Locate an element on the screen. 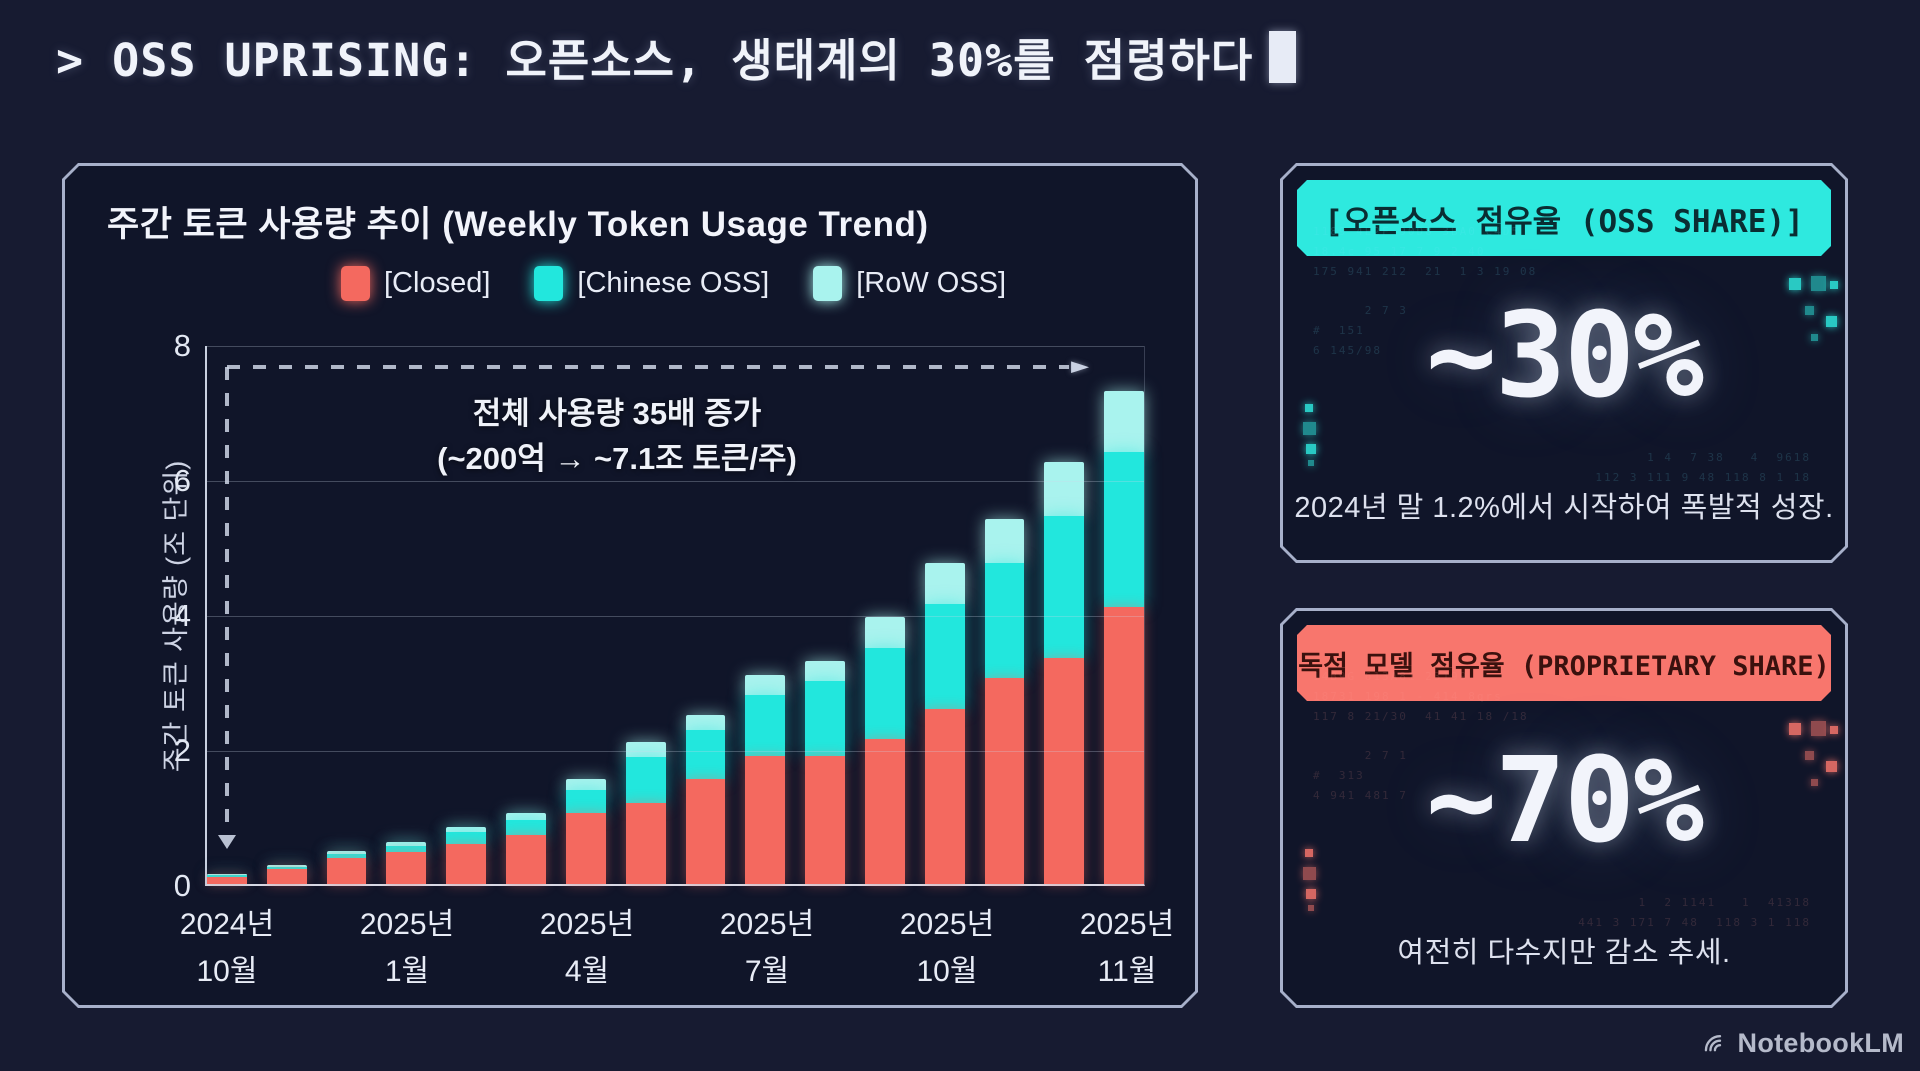 The height and width of the screenshot is (1071, 1920). bar-12-segment-rowoss is located at coordinates (885, 632).